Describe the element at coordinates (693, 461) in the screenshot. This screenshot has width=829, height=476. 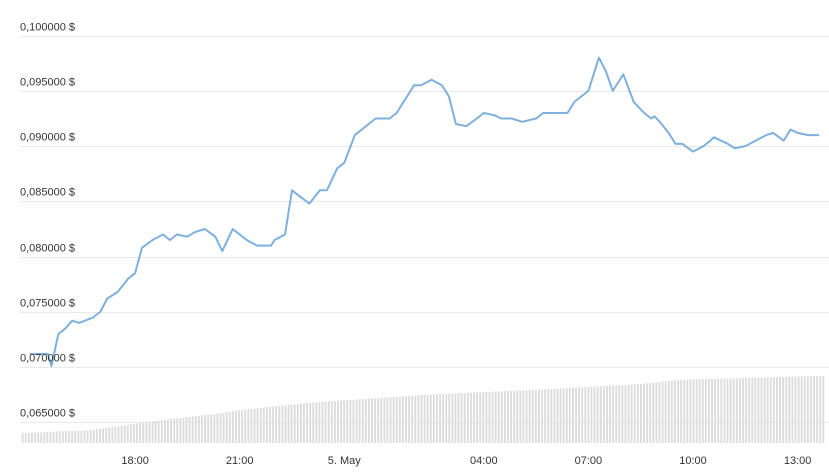
I see `x-tick-label: 10:00` at that location.